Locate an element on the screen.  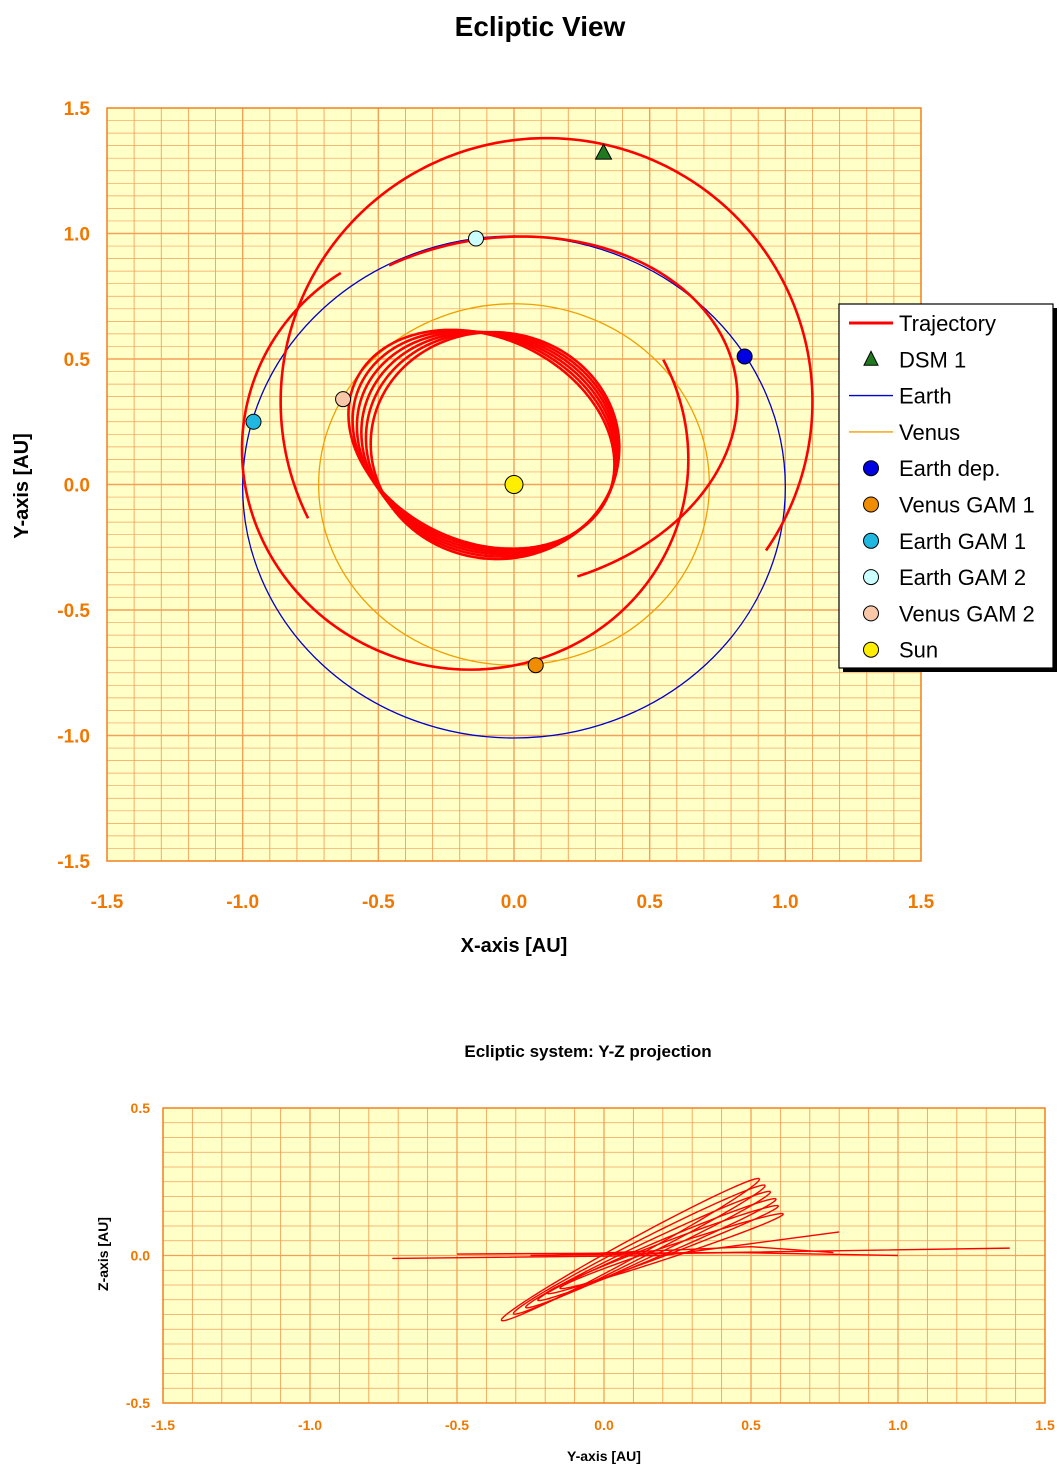
y-axis-label: Z-axis [AU] is located at coordinates (103, 1254).